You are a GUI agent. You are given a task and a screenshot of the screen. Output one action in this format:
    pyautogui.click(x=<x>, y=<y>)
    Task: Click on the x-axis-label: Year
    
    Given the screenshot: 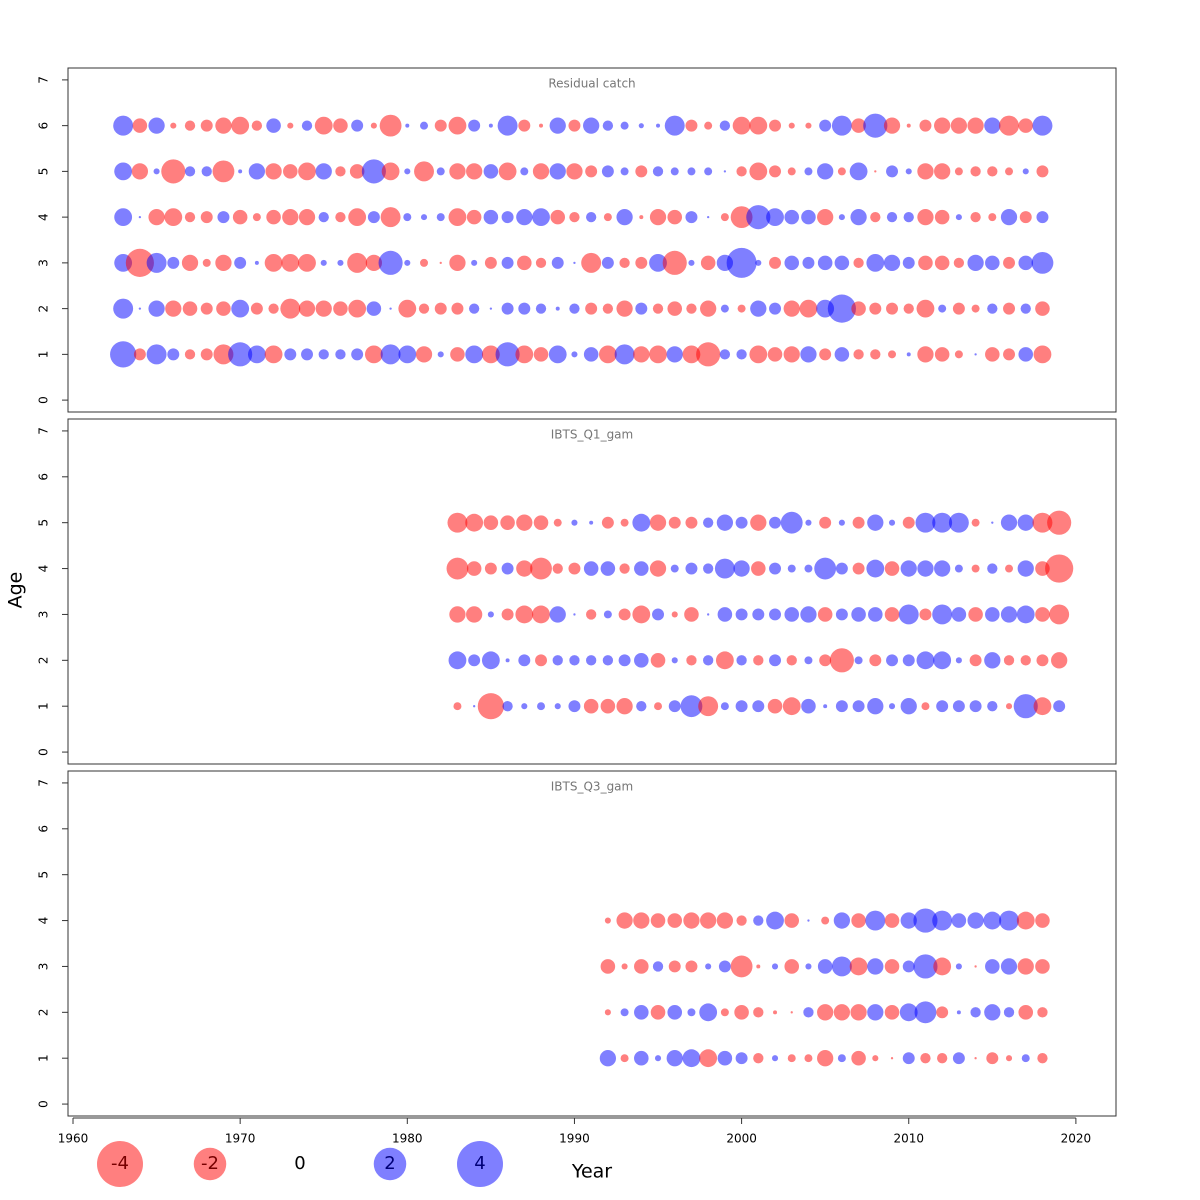 What is the action you would take?
    pyautogui.click(x=591, y=1172)
    